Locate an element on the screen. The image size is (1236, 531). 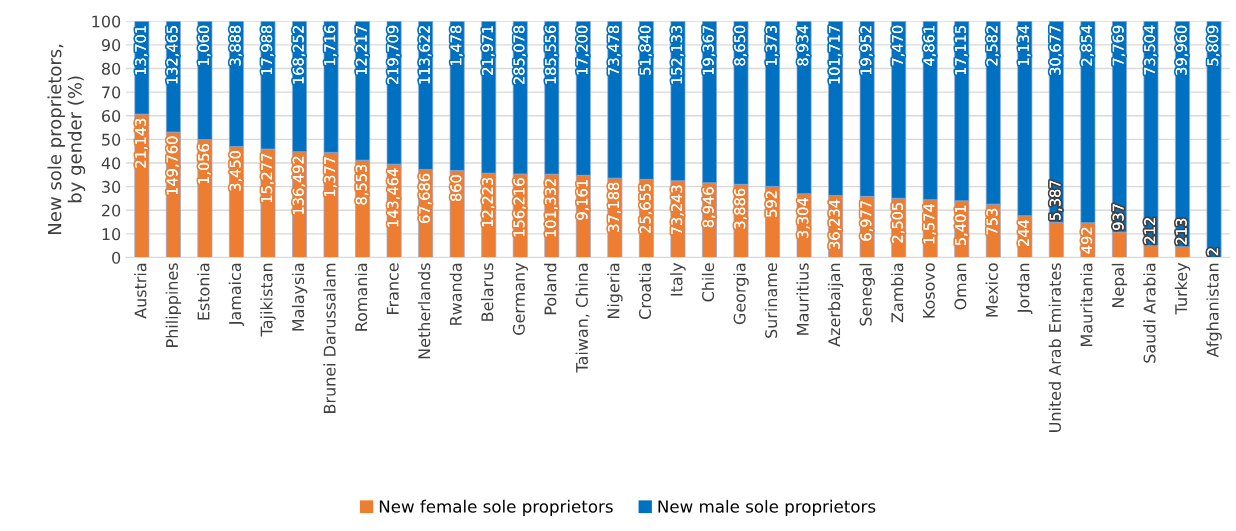
x-tick-label: Croatia is located at coordinates (645, 291).